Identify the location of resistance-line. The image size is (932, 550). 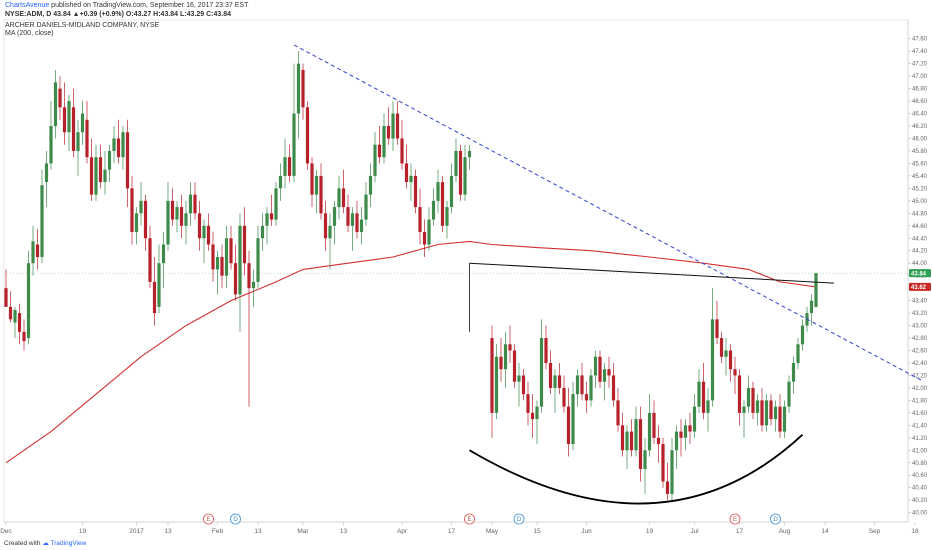
(652, 273).